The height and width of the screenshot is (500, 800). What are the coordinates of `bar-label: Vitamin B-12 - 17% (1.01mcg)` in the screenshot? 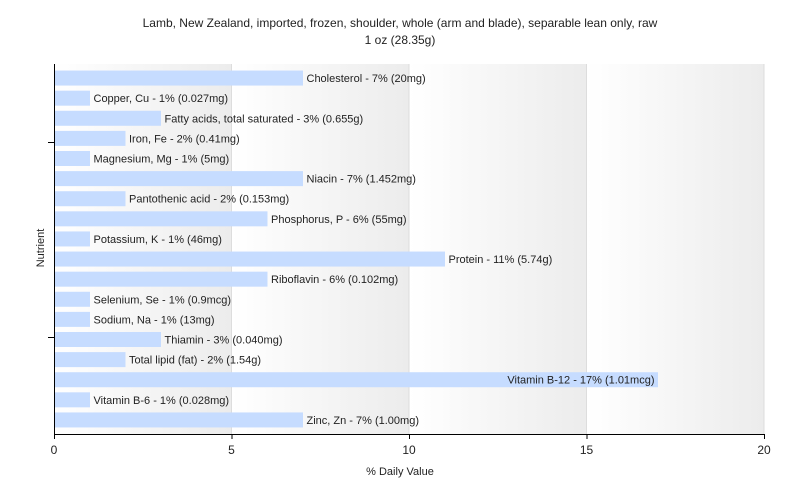 It's located at (580, 381).